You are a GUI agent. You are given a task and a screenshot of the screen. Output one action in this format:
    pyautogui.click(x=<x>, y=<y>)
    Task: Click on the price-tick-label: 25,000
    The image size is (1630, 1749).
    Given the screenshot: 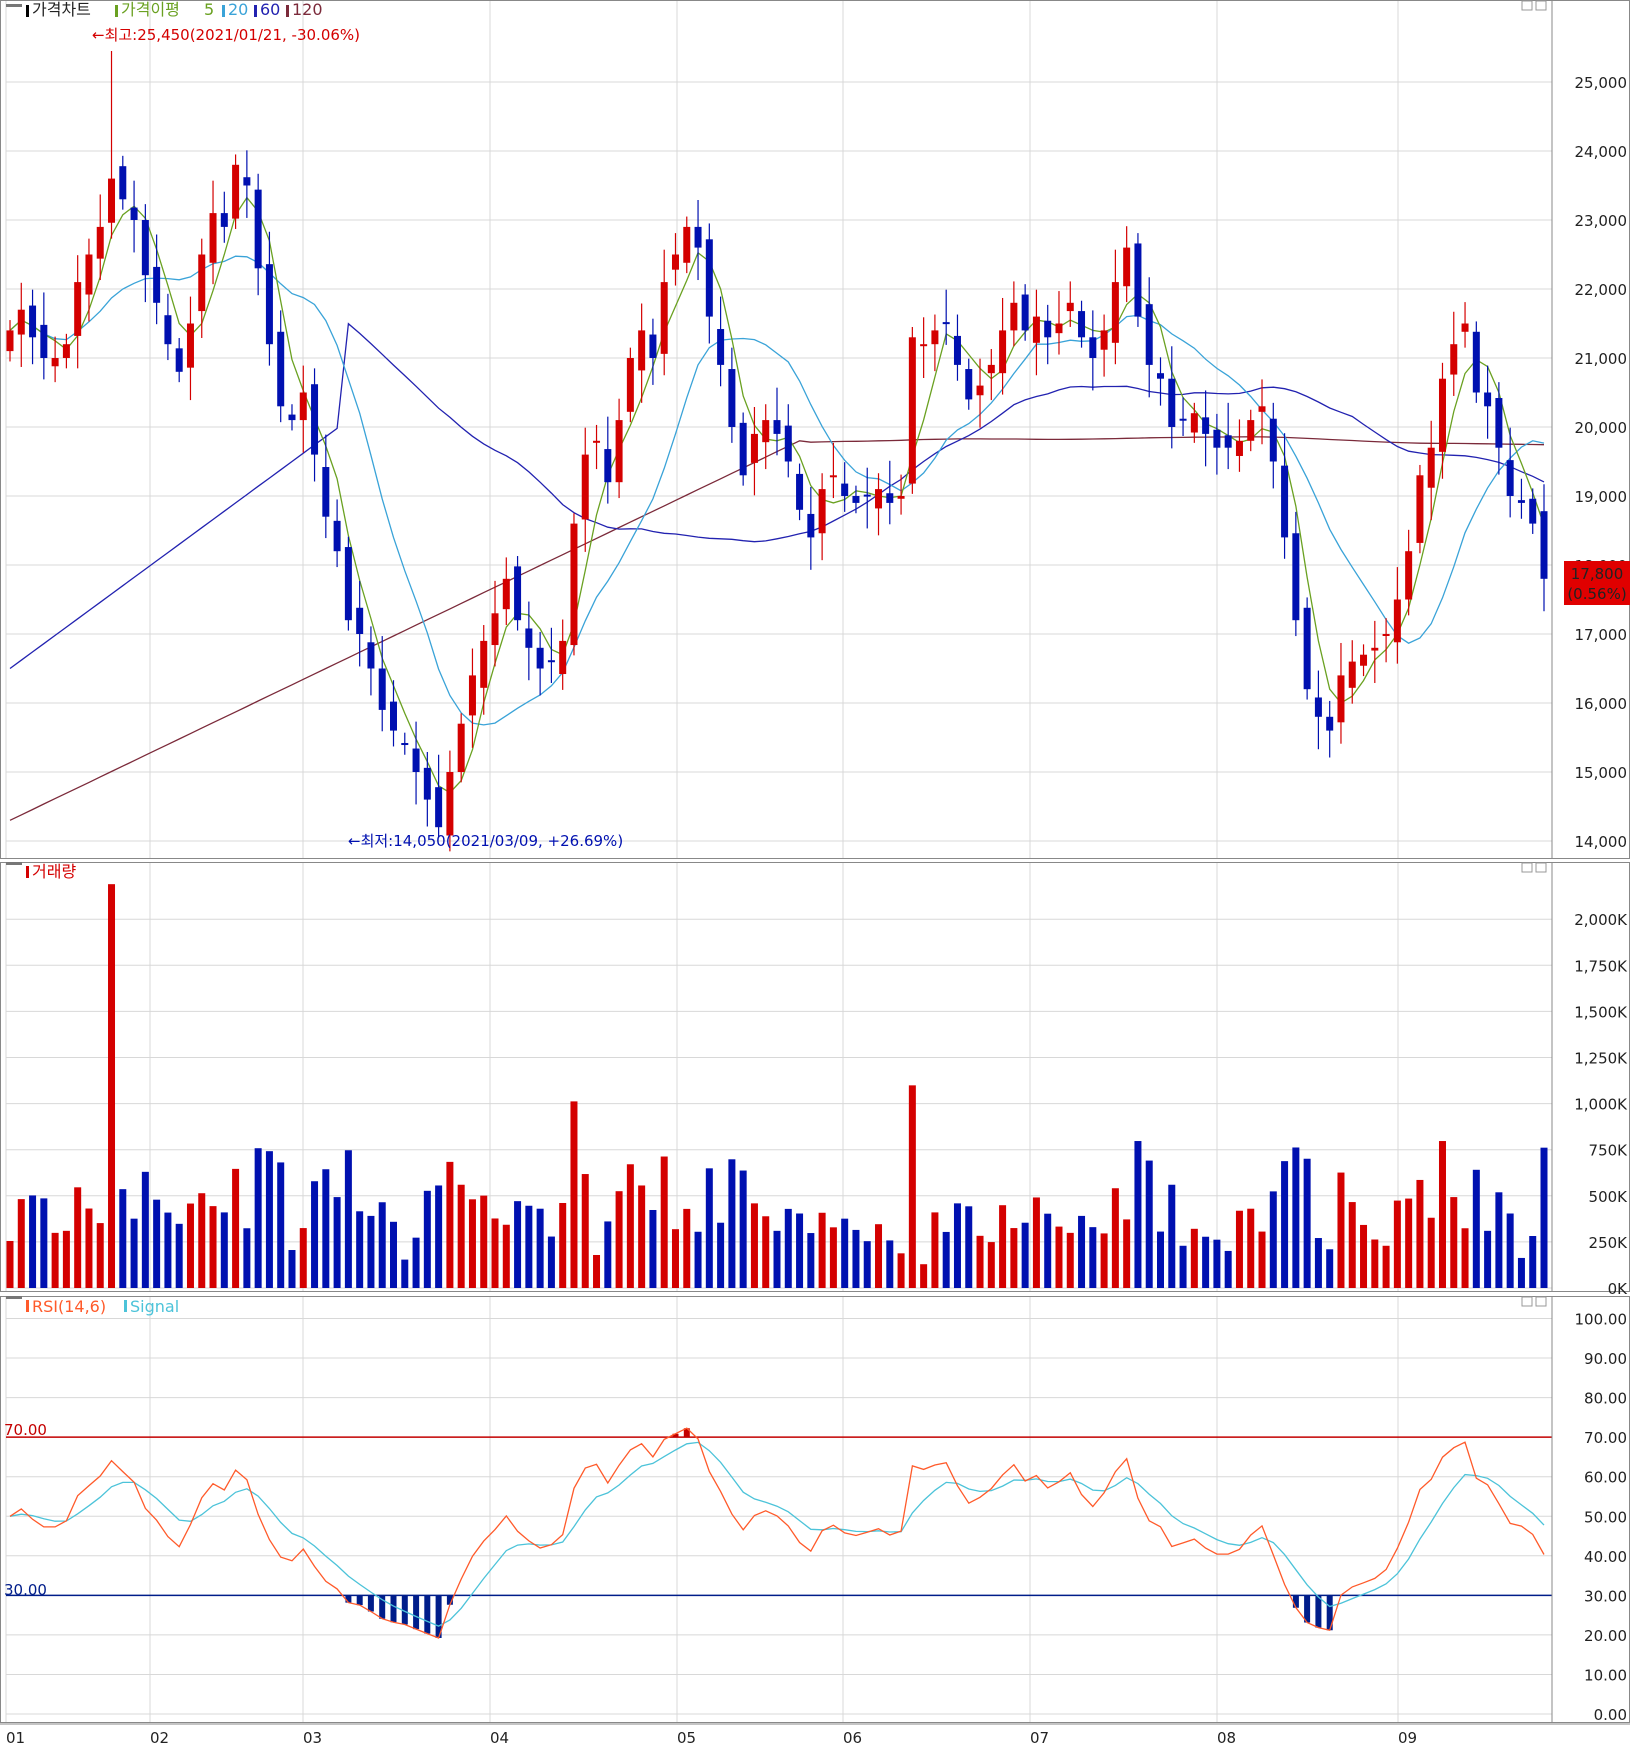 What is the action you would take?
    pyautogui.click(x=1601, y=83)
    